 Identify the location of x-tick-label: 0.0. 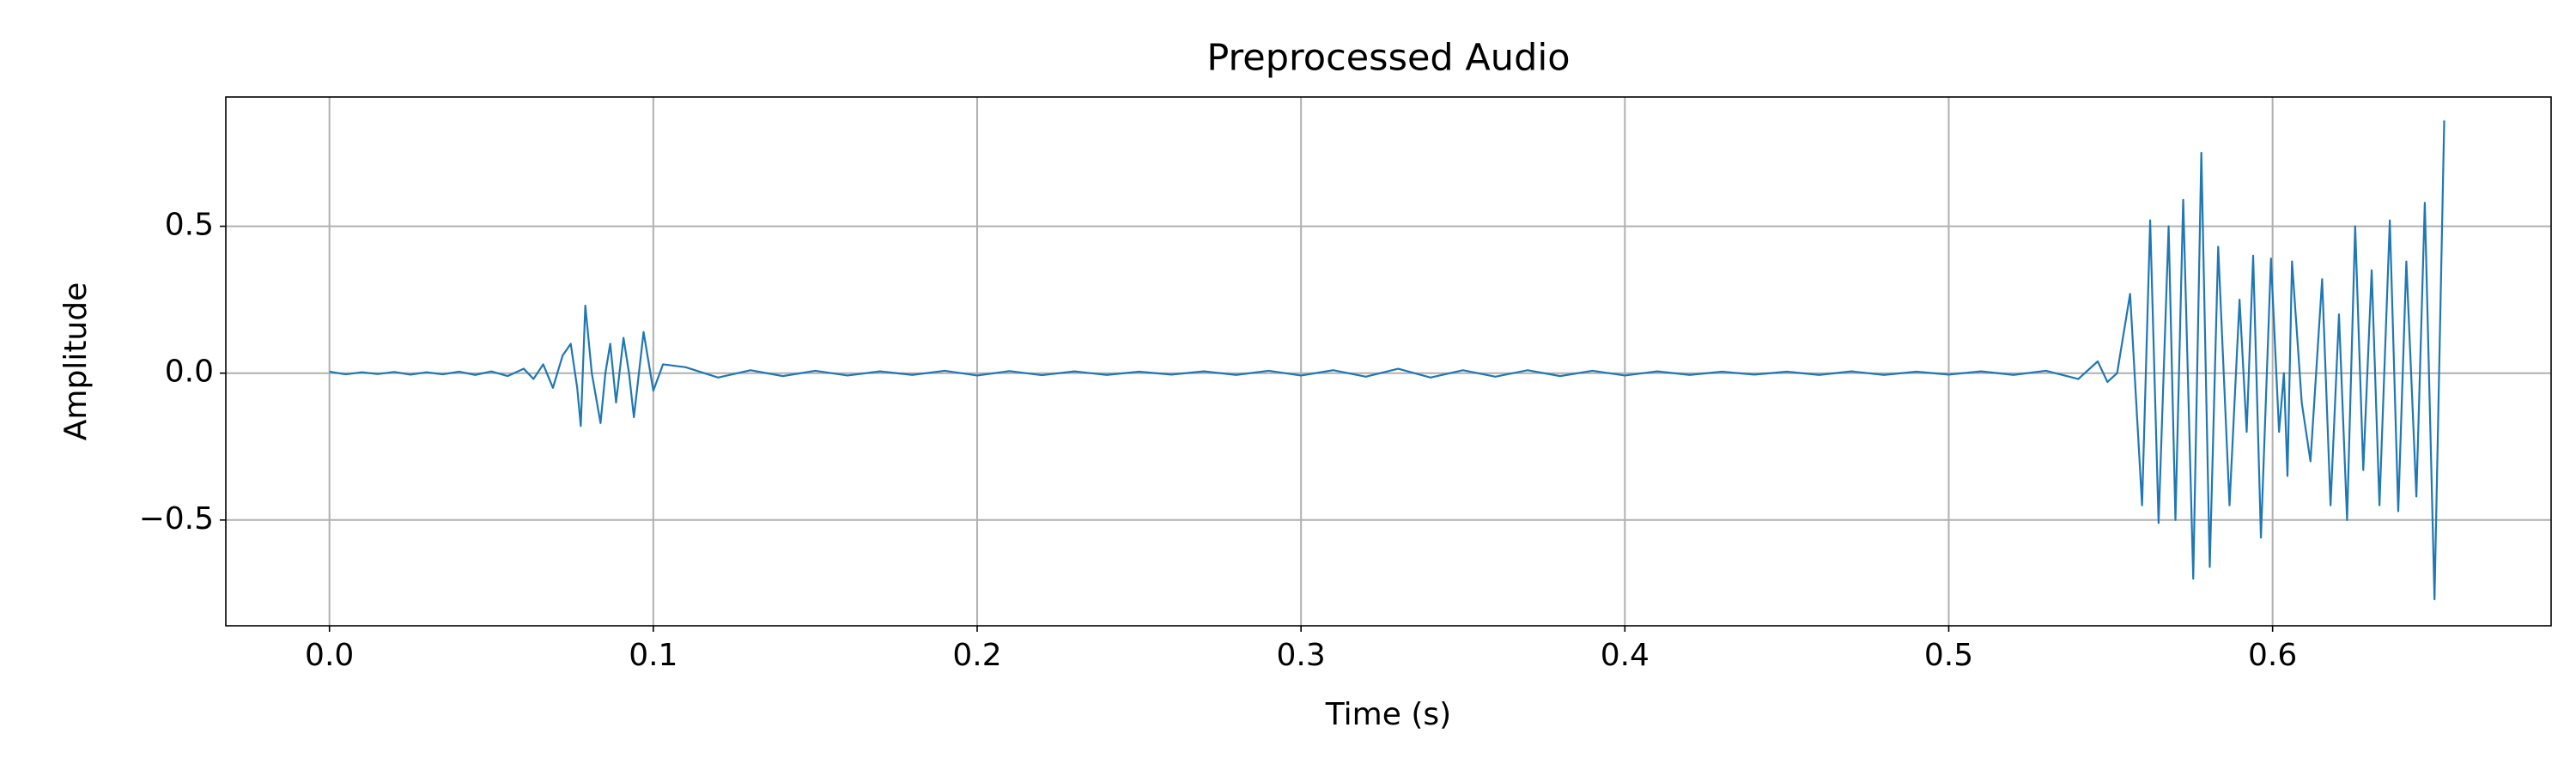
(329, 655).